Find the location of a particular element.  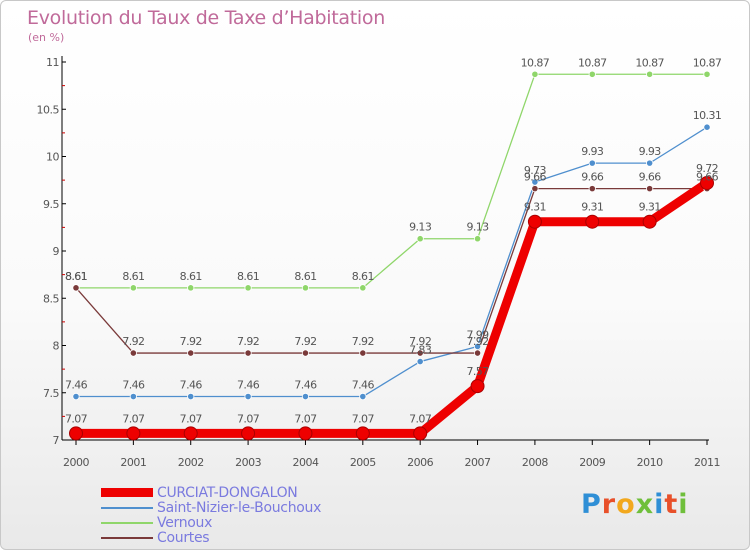

y-tick-label: 10.5 is located at coordinates (48, 109).